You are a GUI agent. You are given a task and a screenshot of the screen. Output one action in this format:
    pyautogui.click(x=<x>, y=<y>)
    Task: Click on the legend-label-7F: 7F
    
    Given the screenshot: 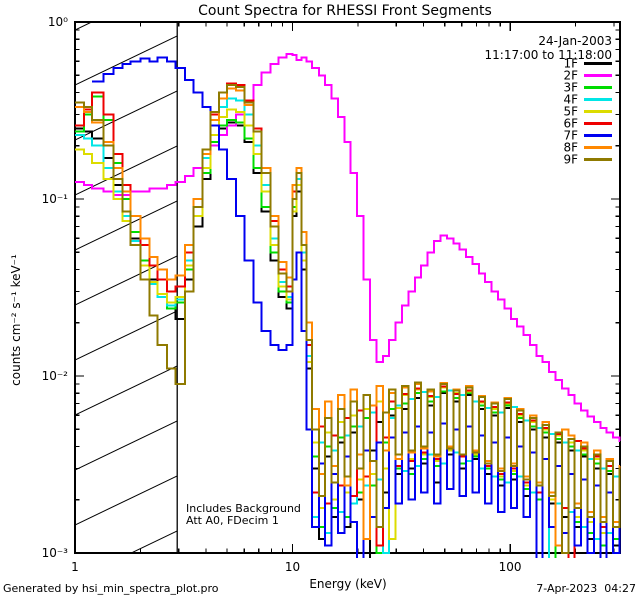 What is the action you would take?
    pyautogui.click(x=570, y=136)
    